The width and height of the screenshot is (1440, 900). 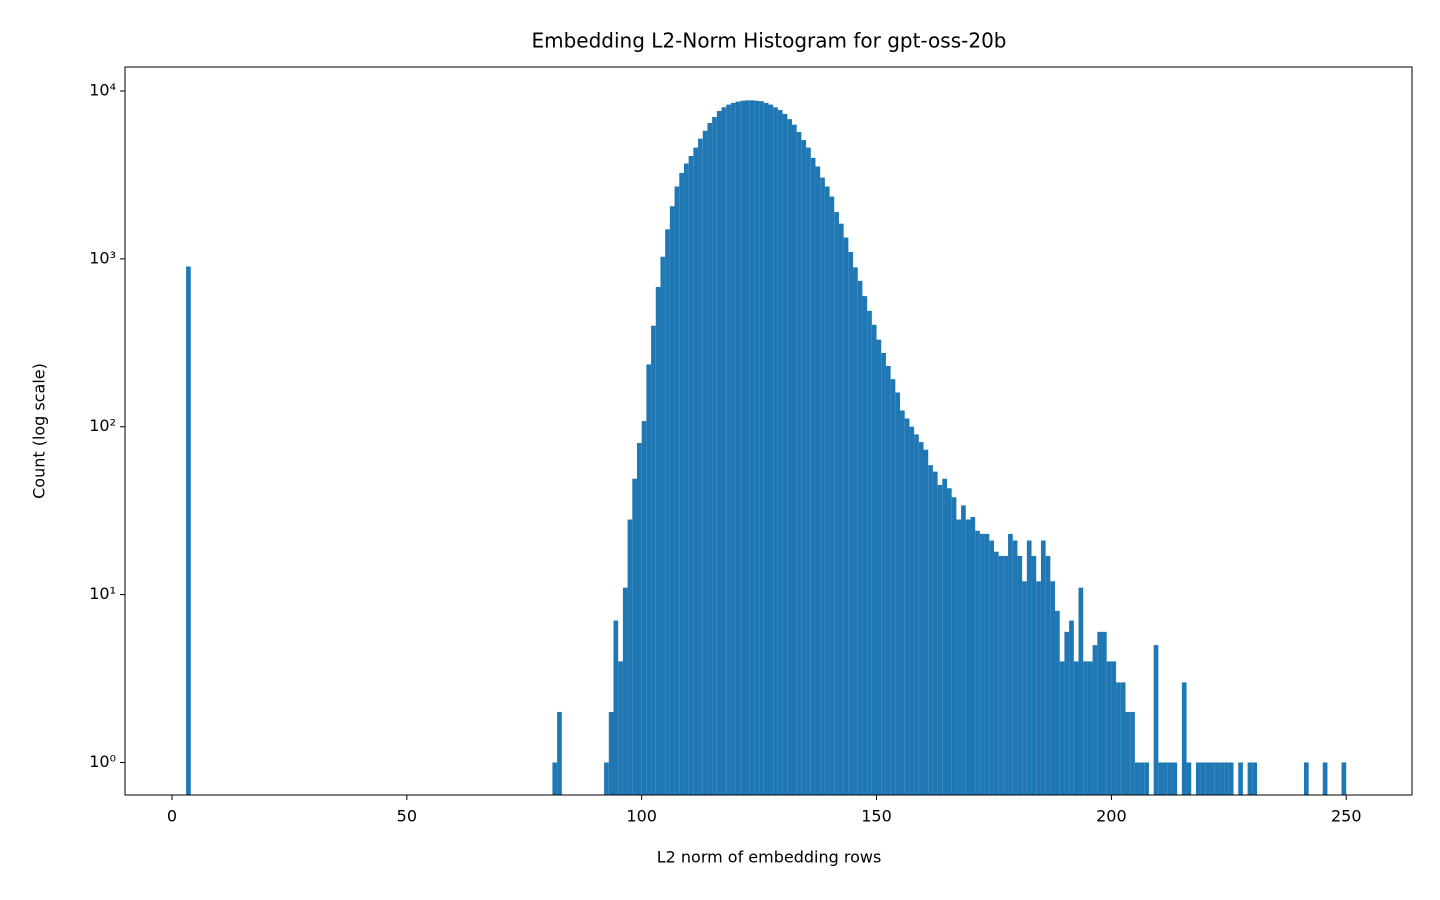 I want to click on x-axis-label: L2 norm of embedding rows, so click(x=769, y=857).